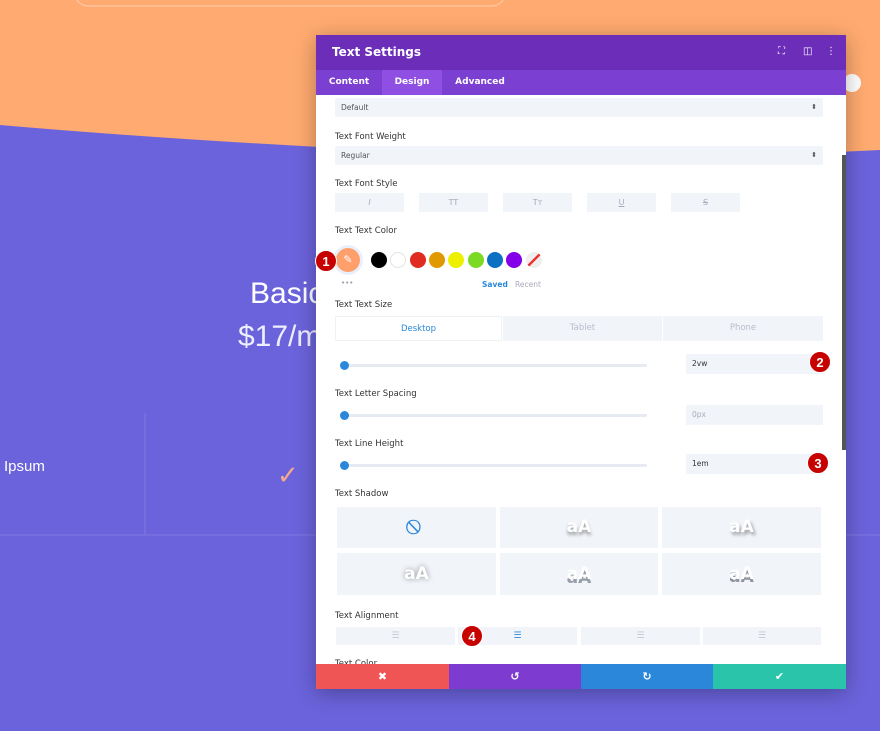  I want to click on step-badge-1: 1, so click(326, 261).